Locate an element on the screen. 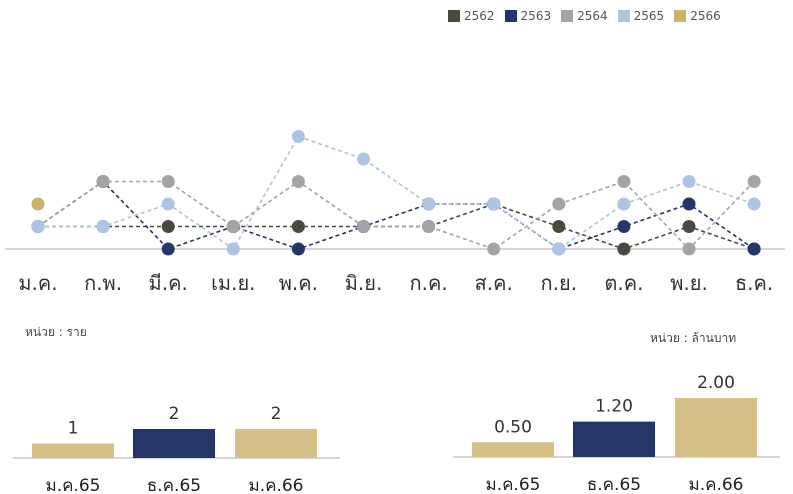 The width and height of the screenshot is (793, 494). x-tick-label: มี.ค. is located at coordinates (168, 283).